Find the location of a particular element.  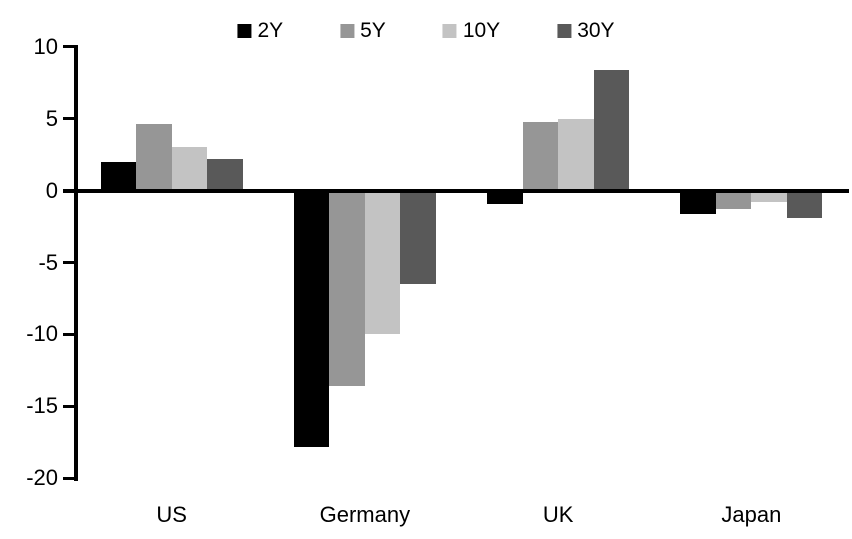

bar-japan-10y is located at coordinates (769, 196).